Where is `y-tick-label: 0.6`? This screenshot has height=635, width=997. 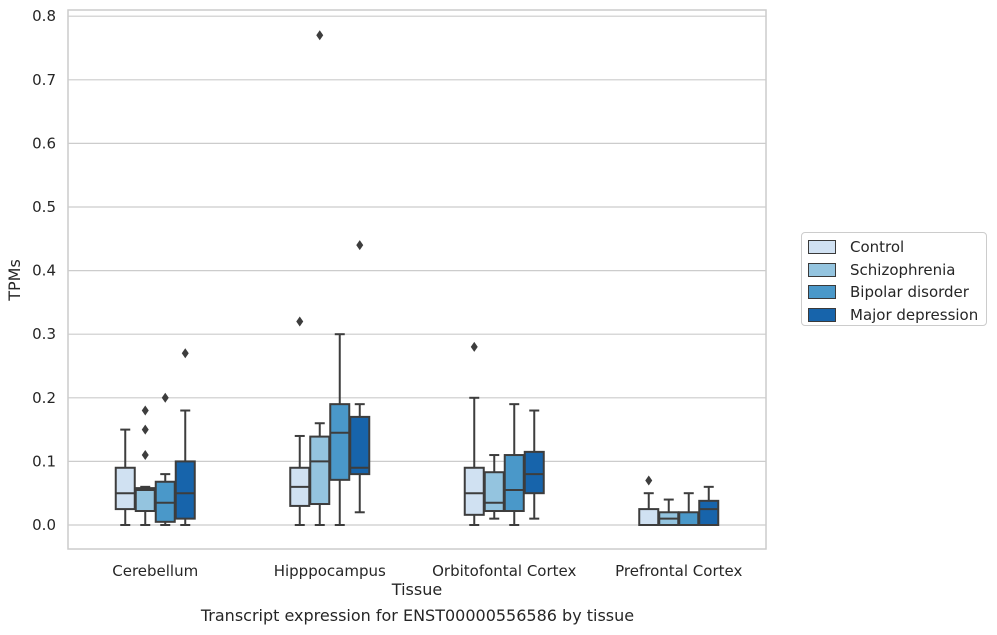 y-tick-label: 0.6 is located at coordinates (44, 143).